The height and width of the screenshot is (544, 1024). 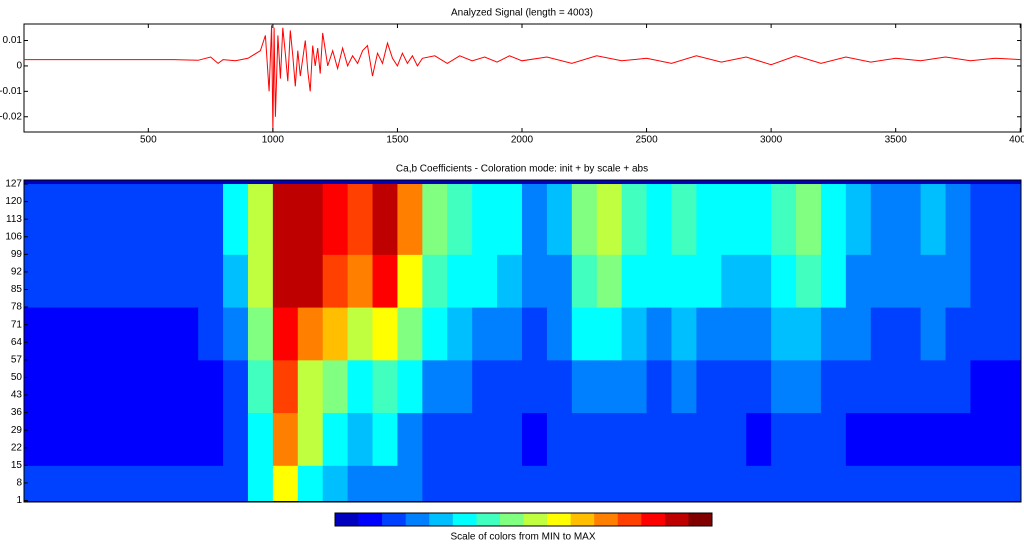 I want to click on y-tick-label: 85, so click(x=17, y=289).